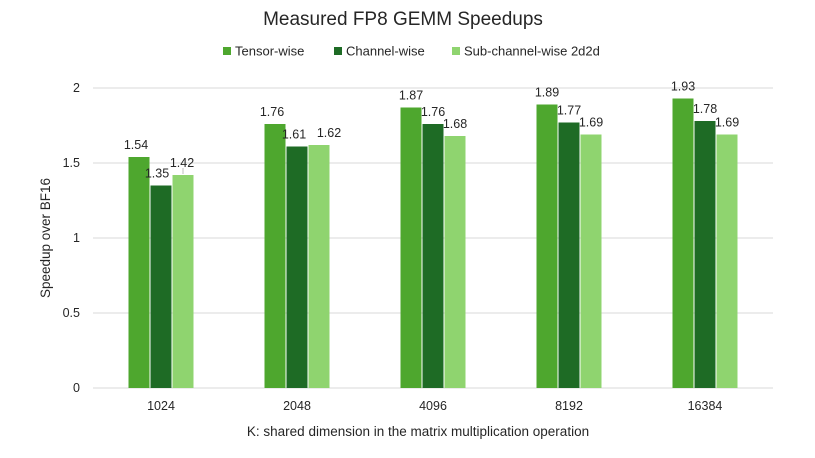 The height and width of the screenshot is (458, 815). Describe the element at coordinates (569, 111) in the screenshot. I see `data-label: 1.77` at that location.